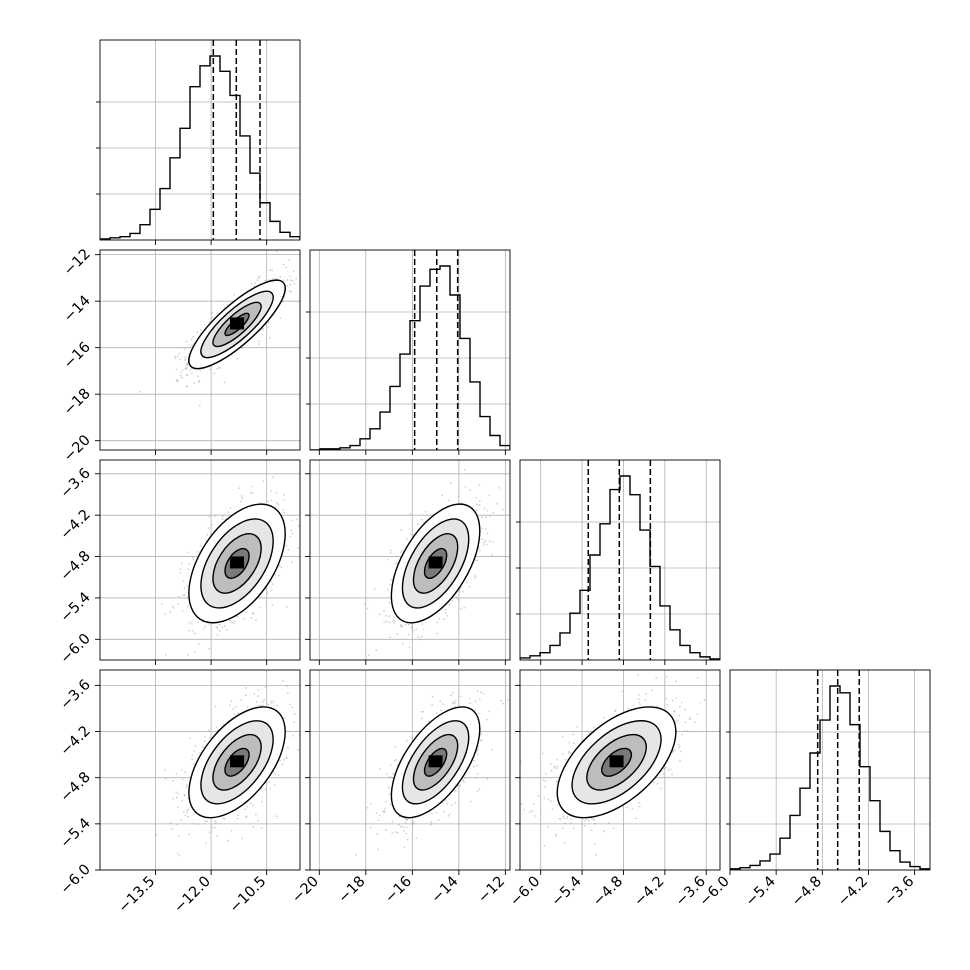 Image resolution: width=970 pixels, height=970 pixels. I want to click on panel-3-1: −20 −18 −16 −14 −12, so click(400, 788).